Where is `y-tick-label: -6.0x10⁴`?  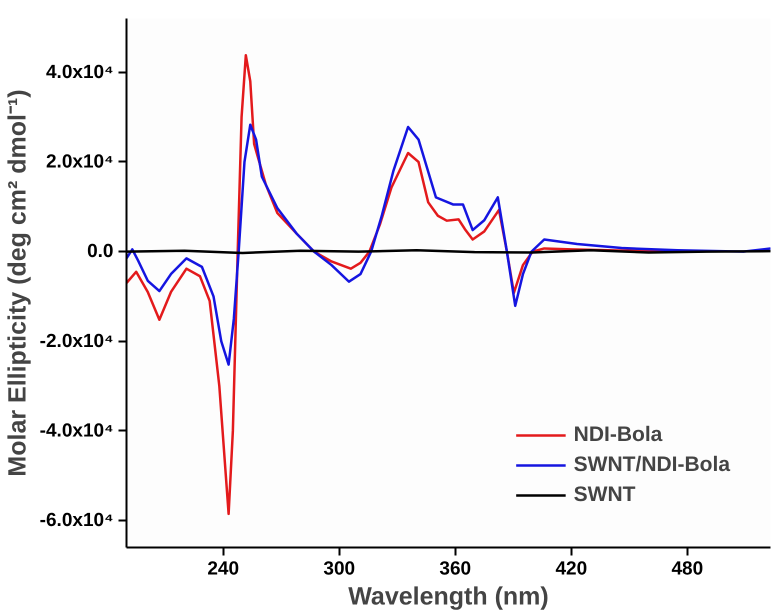 y-tick-label: -6.0x10⁴ is located at coordinates (77, 521).